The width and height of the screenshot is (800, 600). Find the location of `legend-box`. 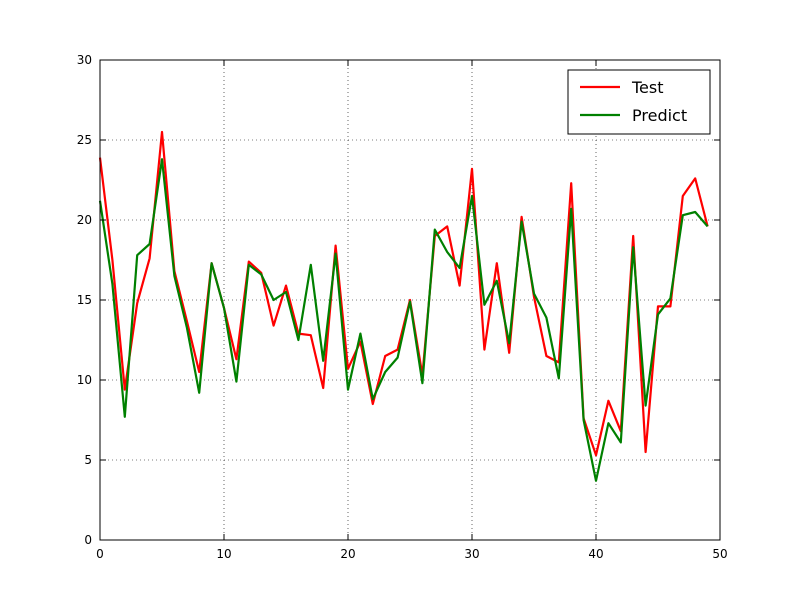

legend-box is located at coordinates (639, 102).